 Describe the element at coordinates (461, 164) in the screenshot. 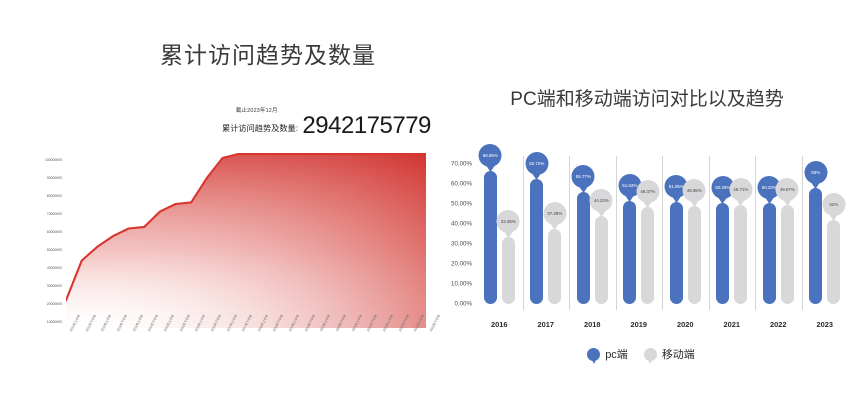

I see `bar-y-tick: 70.00%` at that location.